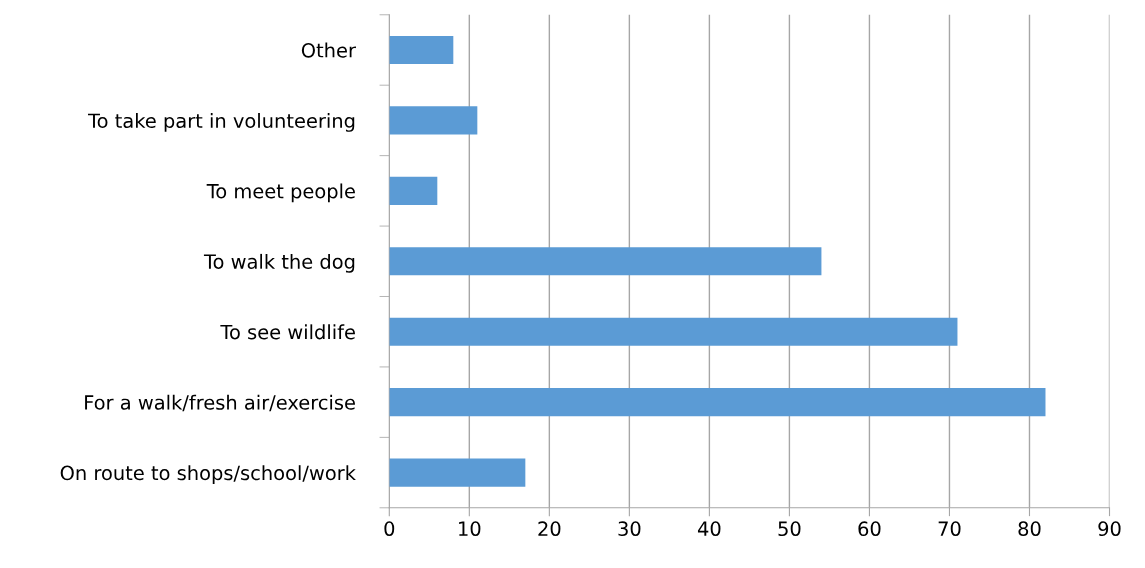 Image resolution: width=1145 pixels, height=568 pixels. I want to click on y-tick-label: To walk the dog, so click(279, 263).